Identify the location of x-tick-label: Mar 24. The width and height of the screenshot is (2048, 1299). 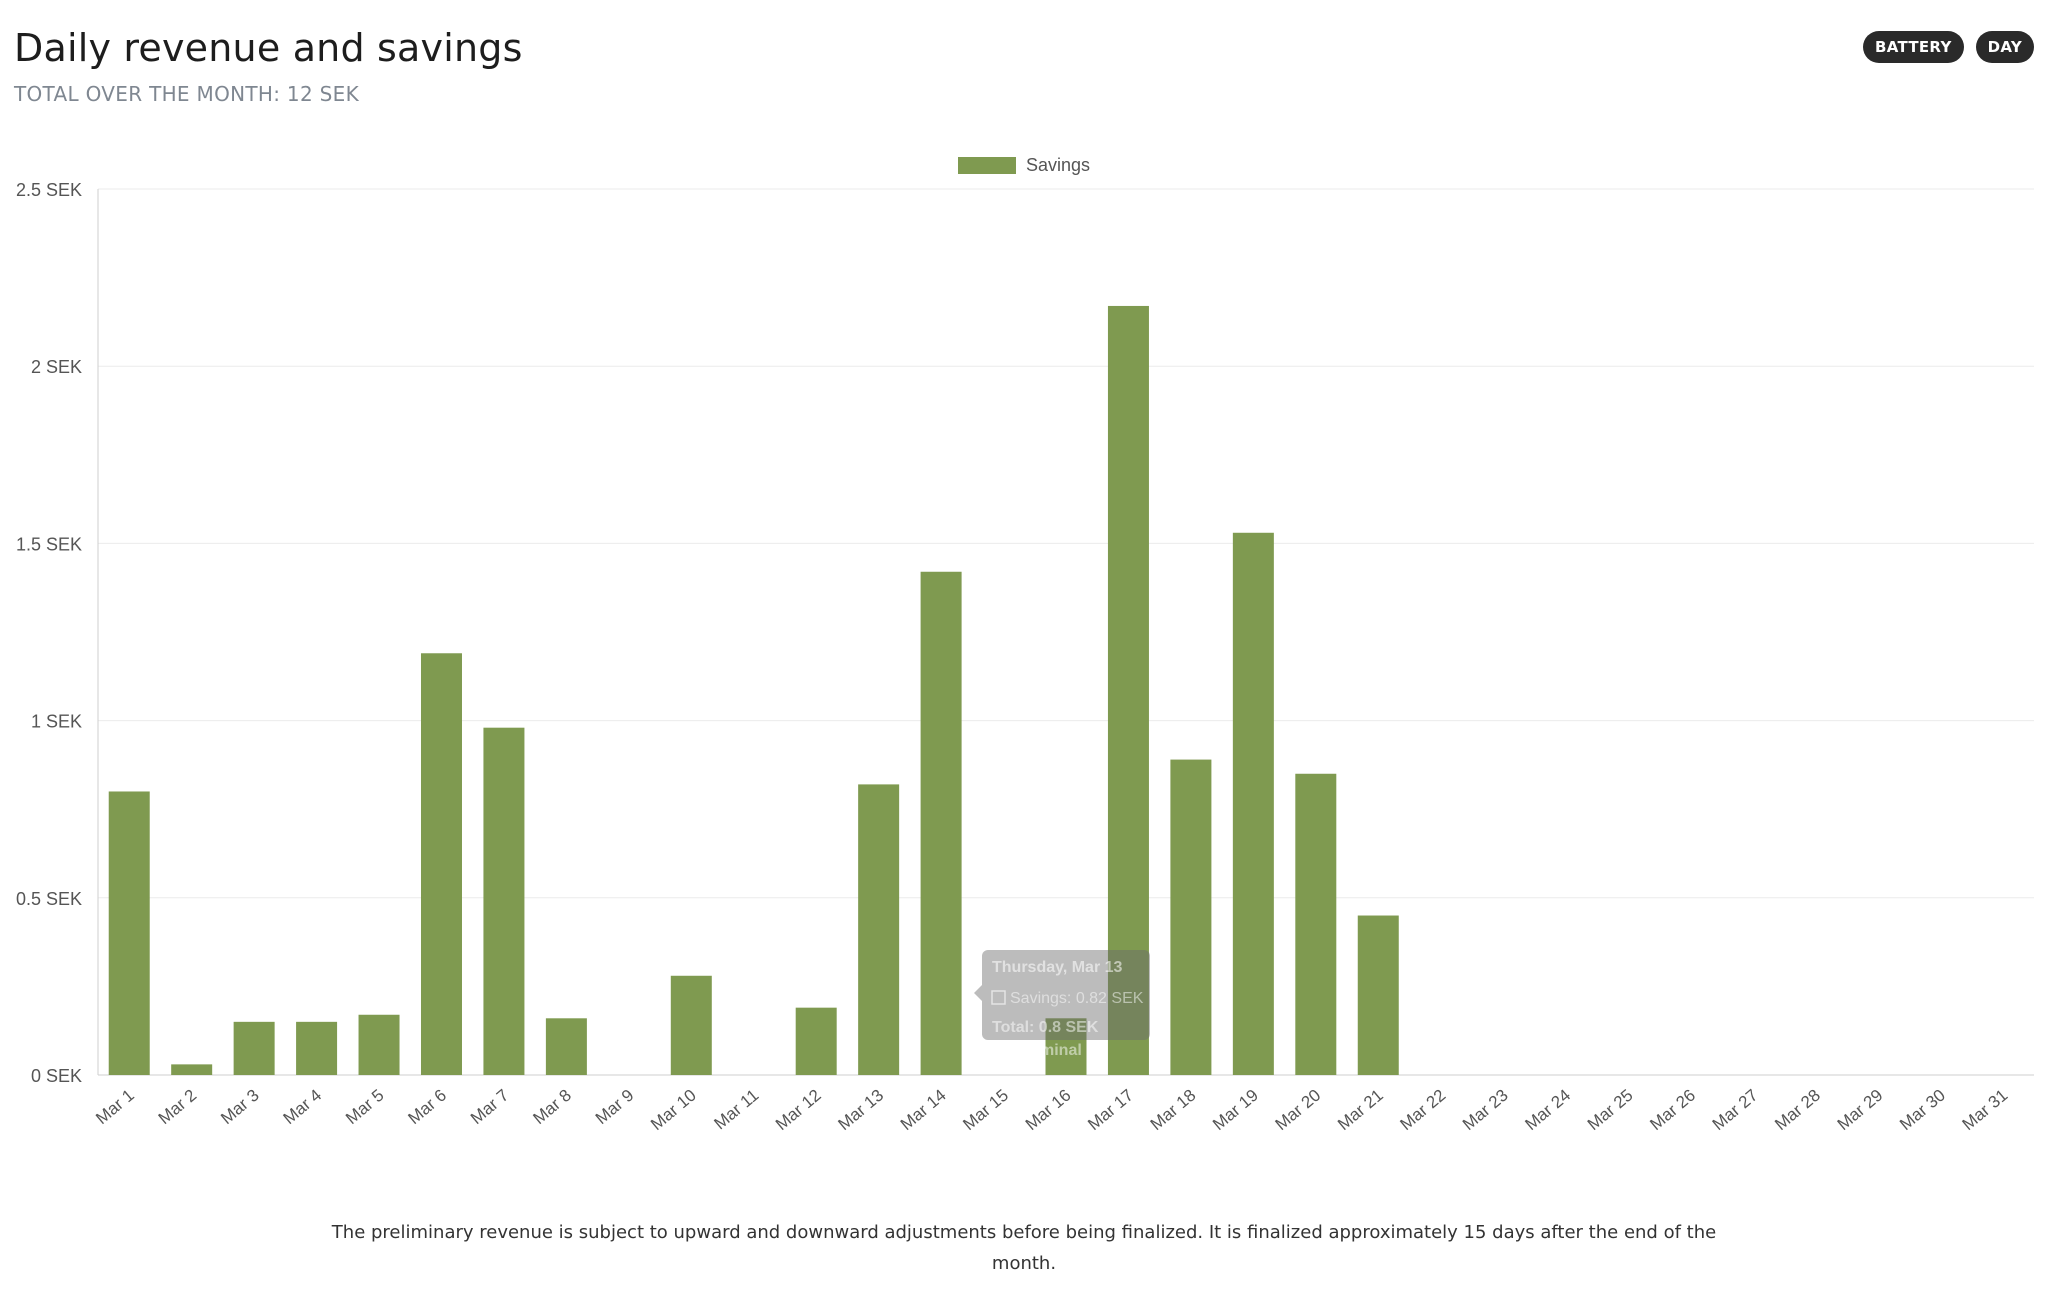
(1547, 1110).